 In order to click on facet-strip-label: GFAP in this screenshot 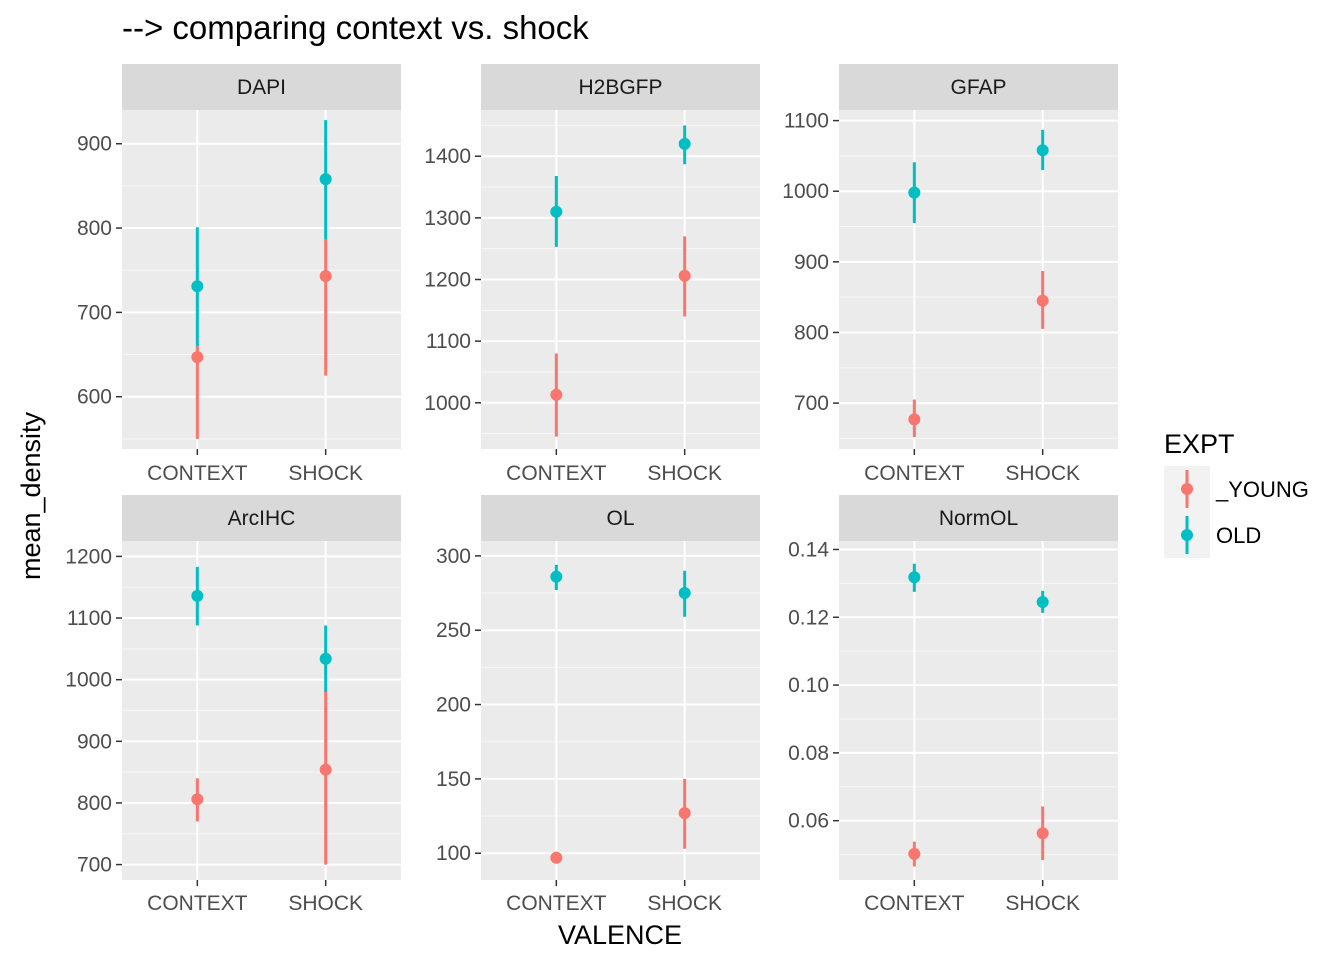, I will do `click(978, 87)`.